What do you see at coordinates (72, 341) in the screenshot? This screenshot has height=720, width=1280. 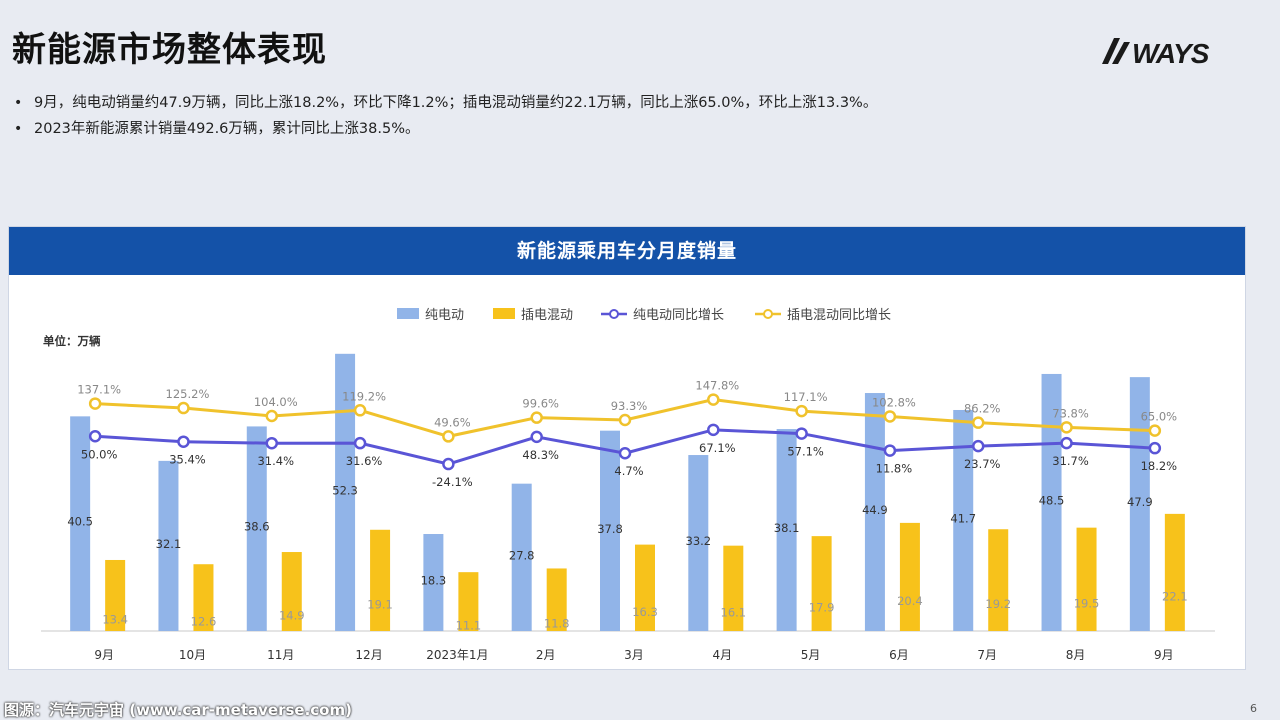 I see `unit-label: 单位：万辆` at bounding box center [72, 341].